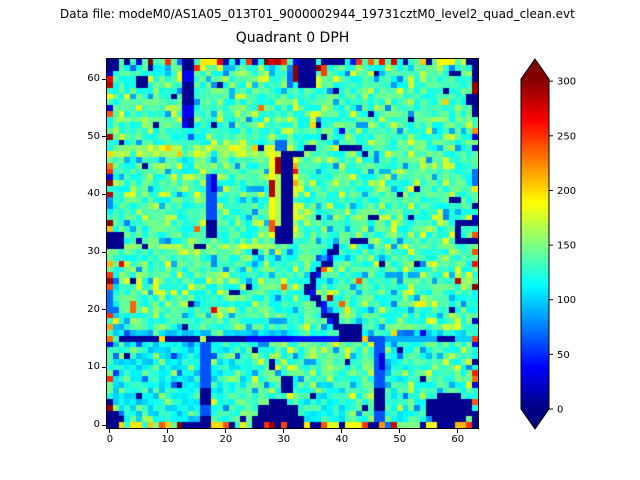 This screenshot has height=480, width=640. Describe the element at coordinates (566, 300) in the screenshot. I see `colorbar-tick-label: 100` at that location.